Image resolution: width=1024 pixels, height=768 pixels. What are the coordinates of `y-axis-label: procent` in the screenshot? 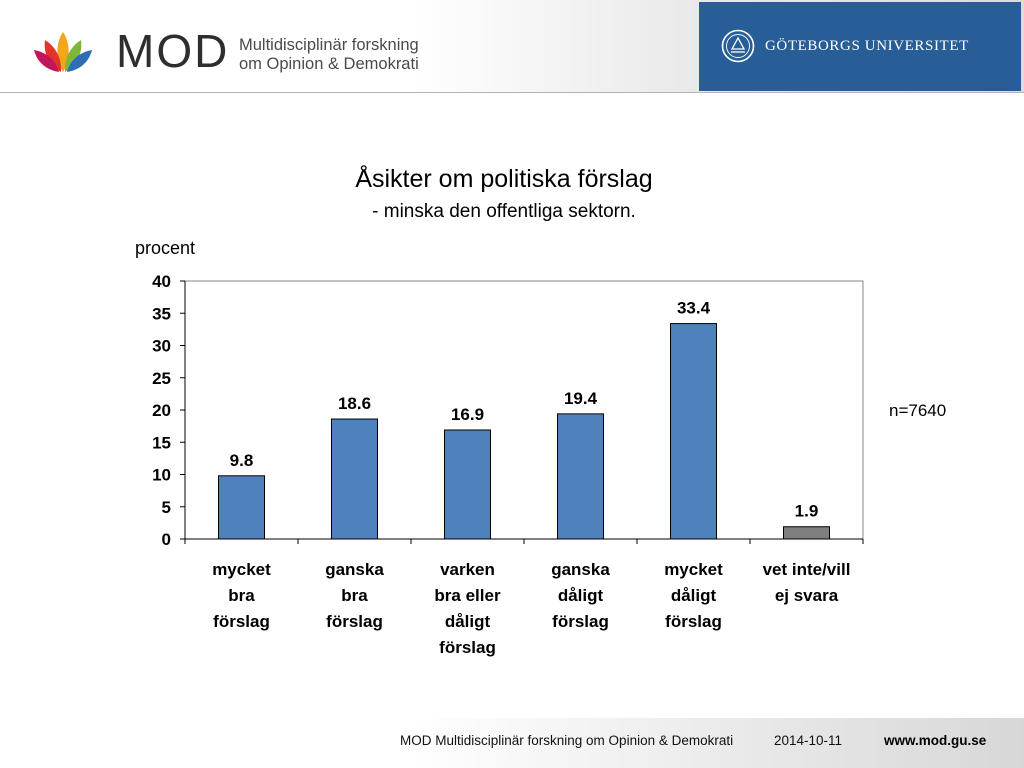 It's located at (165, 248).